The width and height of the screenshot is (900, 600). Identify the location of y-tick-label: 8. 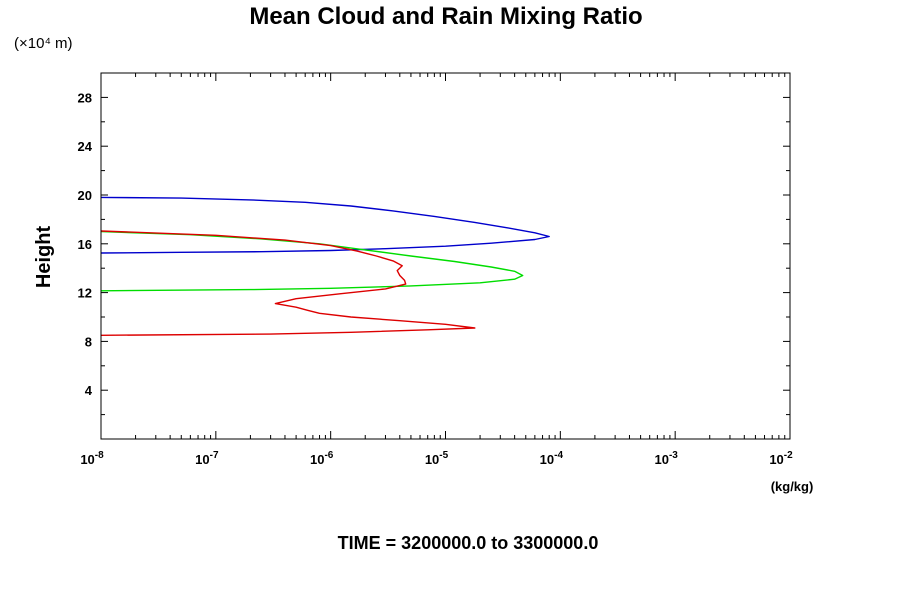
(88, 341).